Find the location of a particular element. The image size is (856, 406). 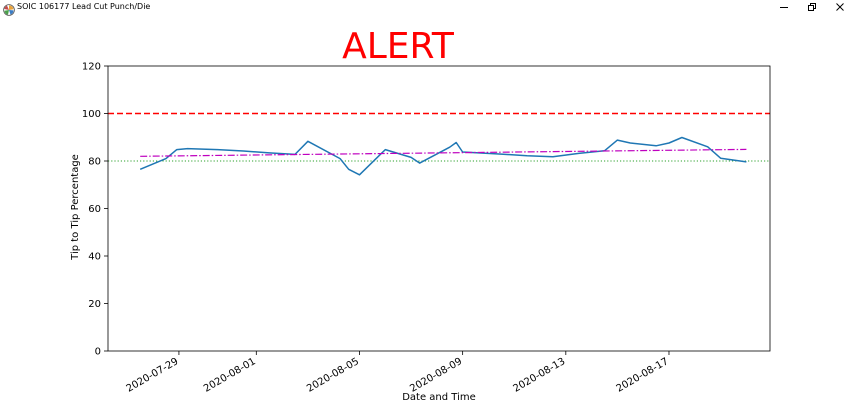

y-tick-label: 0 is located at coordinates (98, 352).